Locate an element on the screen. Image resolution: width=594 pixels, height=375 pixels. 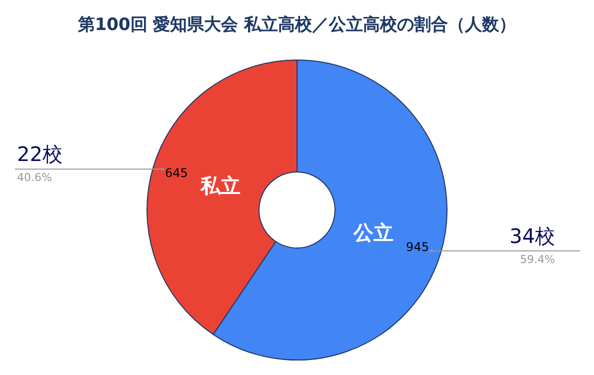
chart-title: 第100回 愛知県大会 私立高校／公立高校の割合（人数） is located at coordinates (296, 25).